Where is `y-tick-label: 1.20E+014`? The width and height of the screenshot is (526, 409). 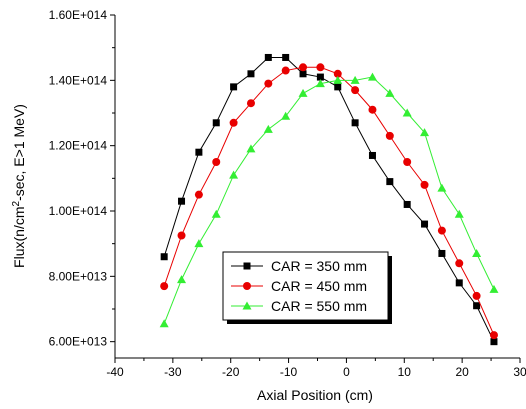 y-tick-label: 1.20E+014 is located at coordinates (78, 146).